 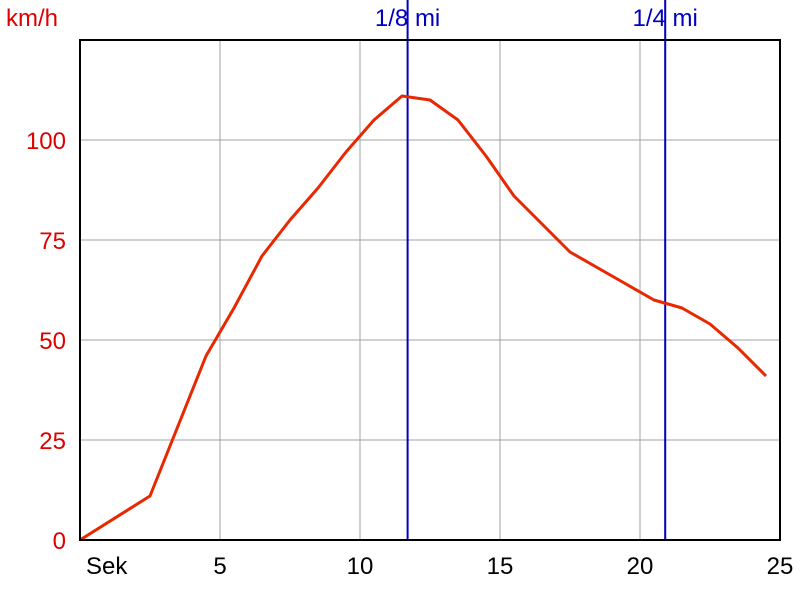 What do you see at coordinates (52, 441) in the screenshot?
I see `y-tick-label: 25` at bounding box center [52, 441].